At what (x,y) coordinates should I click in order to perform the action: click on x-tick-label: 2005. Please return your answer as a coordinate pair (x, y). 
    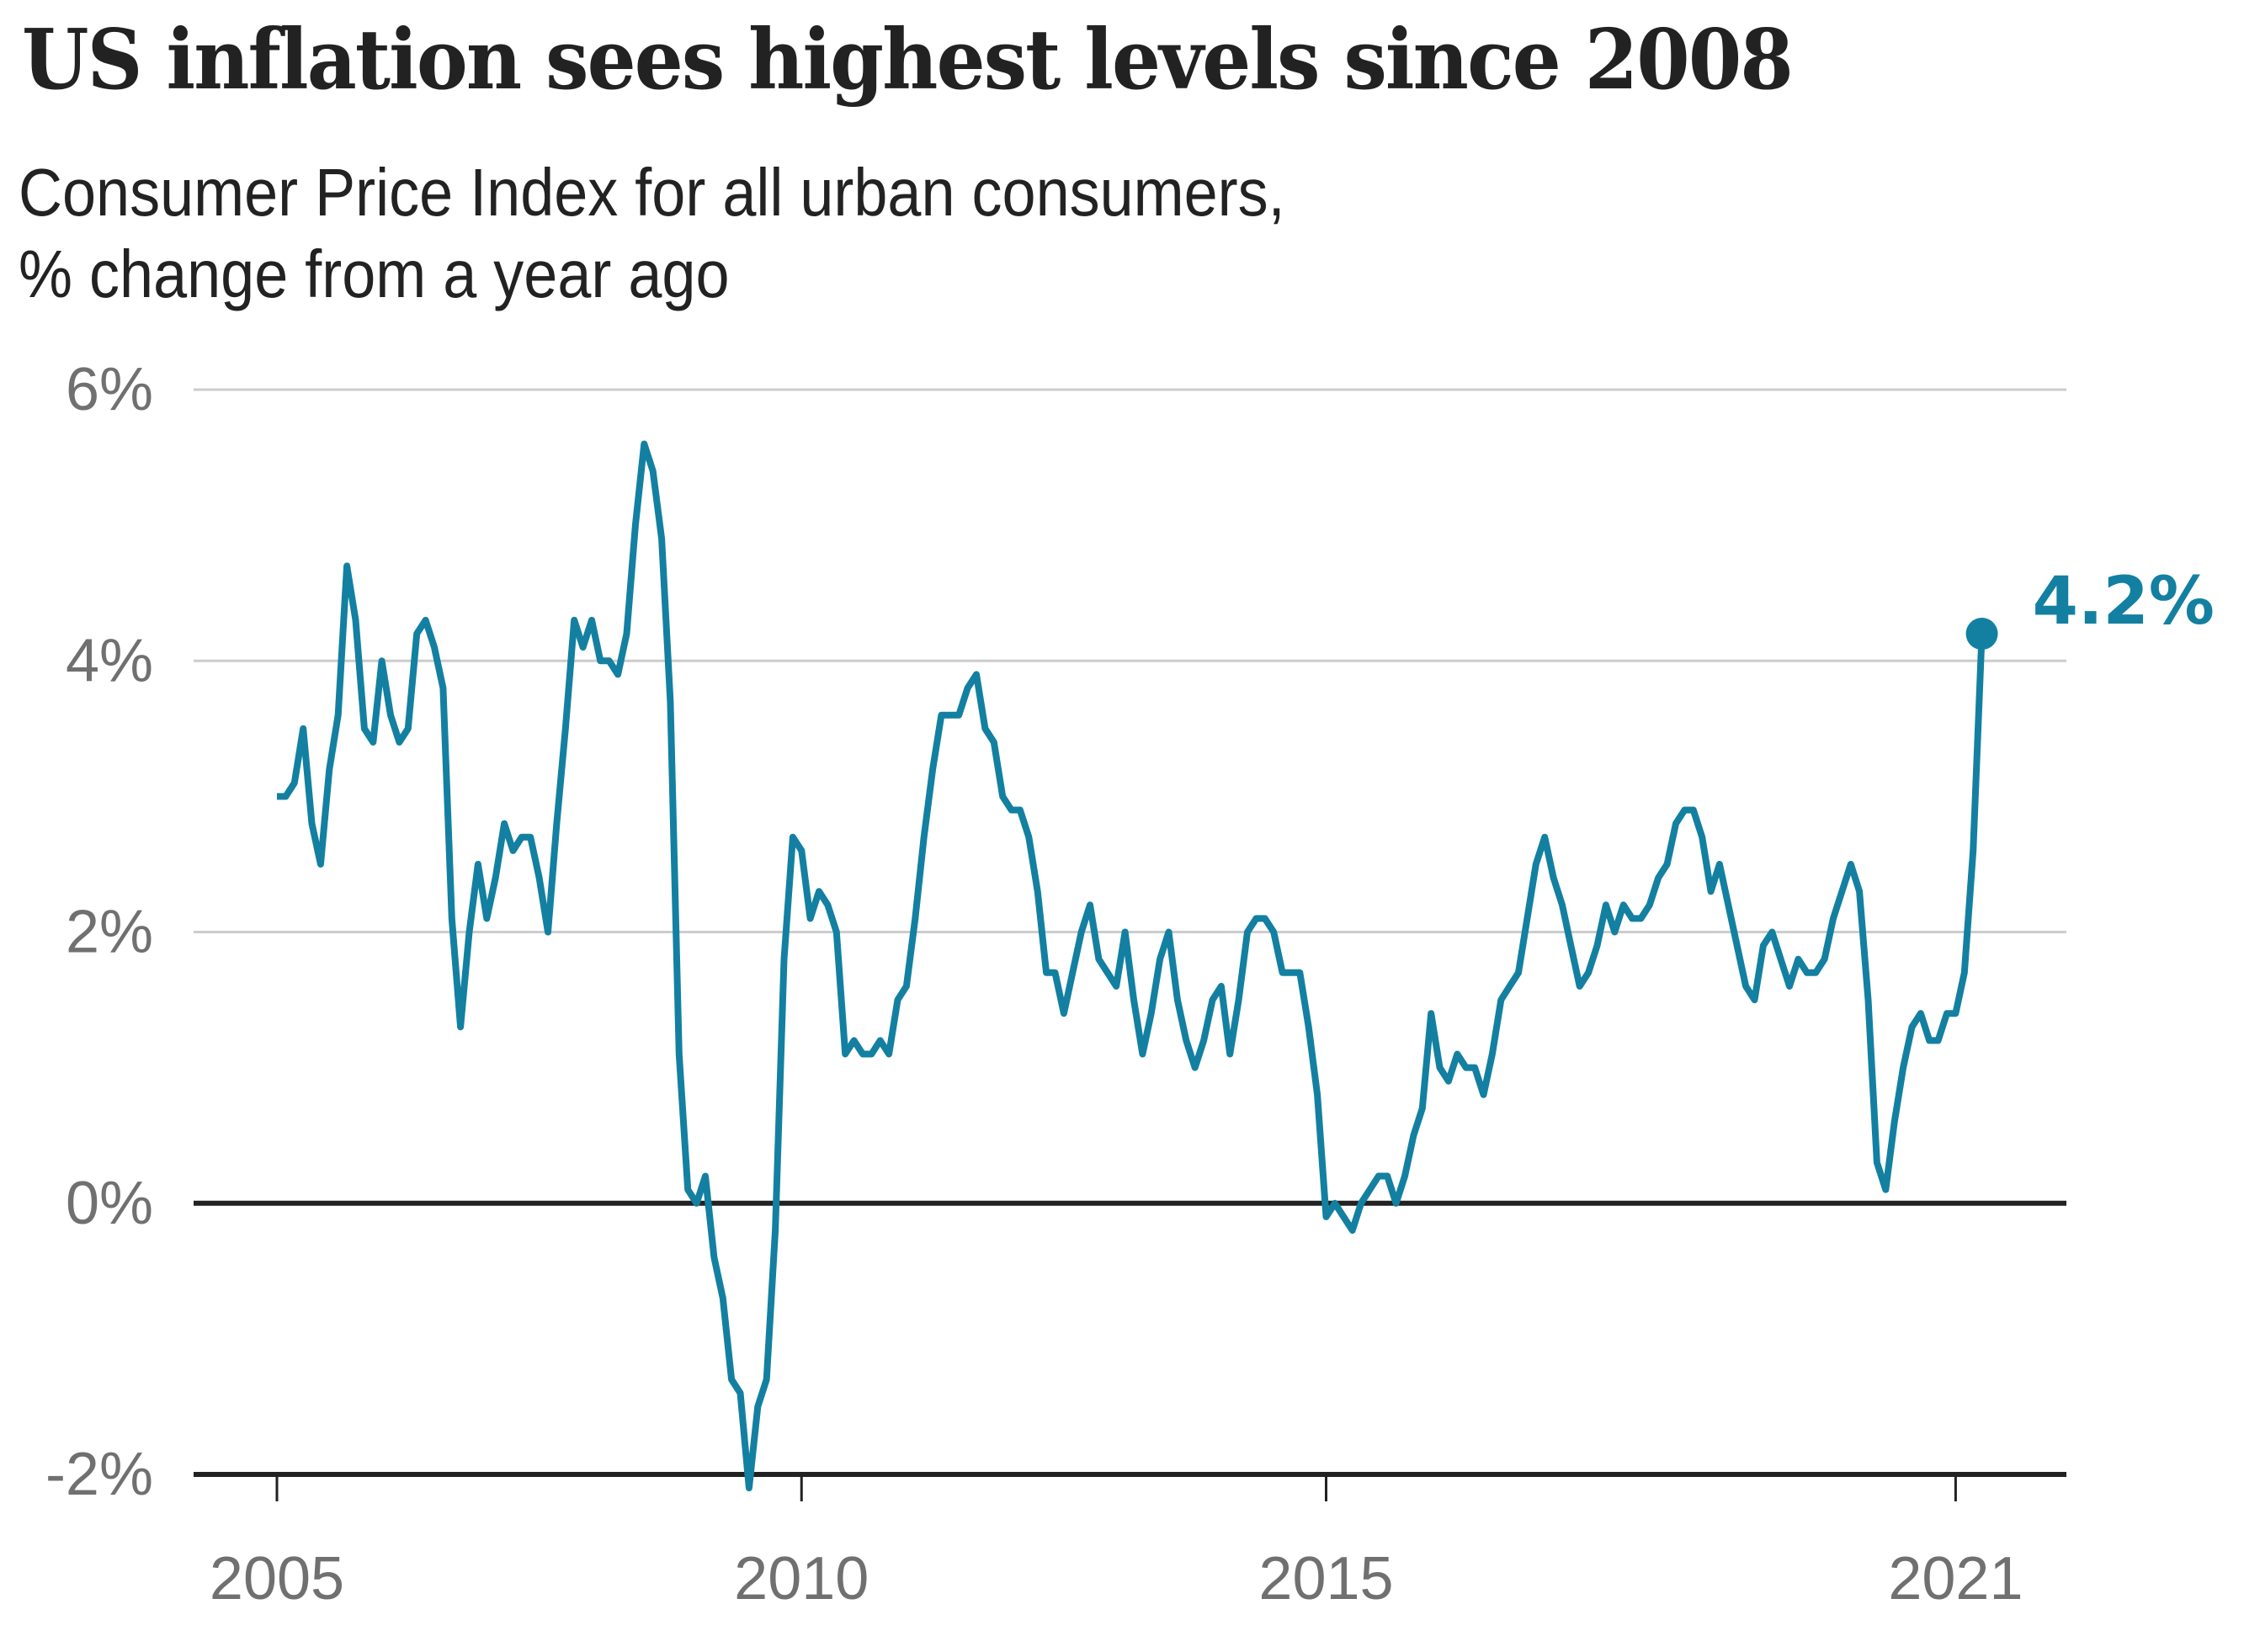
    Looking at the image, I should click on (277, 1578).